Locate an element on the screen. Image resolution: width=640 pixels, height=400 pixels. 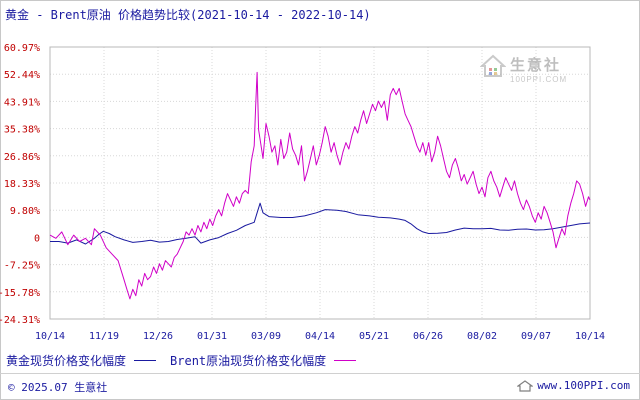
y-tick-label: -7.25% is located at coordinates (22, 266).